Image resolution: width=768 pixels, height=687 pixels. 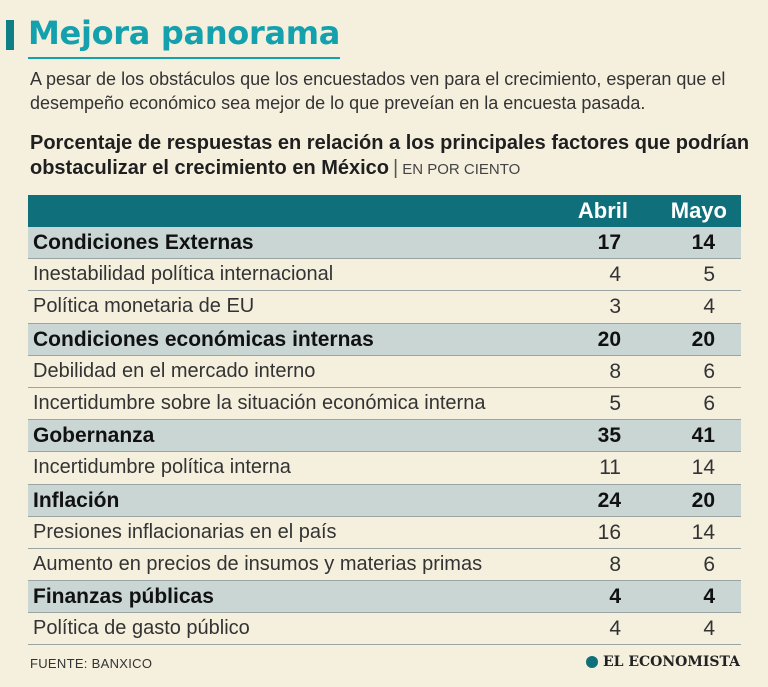 What do you see at coordinates (384, 533) in the screenshot?
I see `table-row: Presiones inflacionarias en el país 16 14` at bounding box center [384, 533].